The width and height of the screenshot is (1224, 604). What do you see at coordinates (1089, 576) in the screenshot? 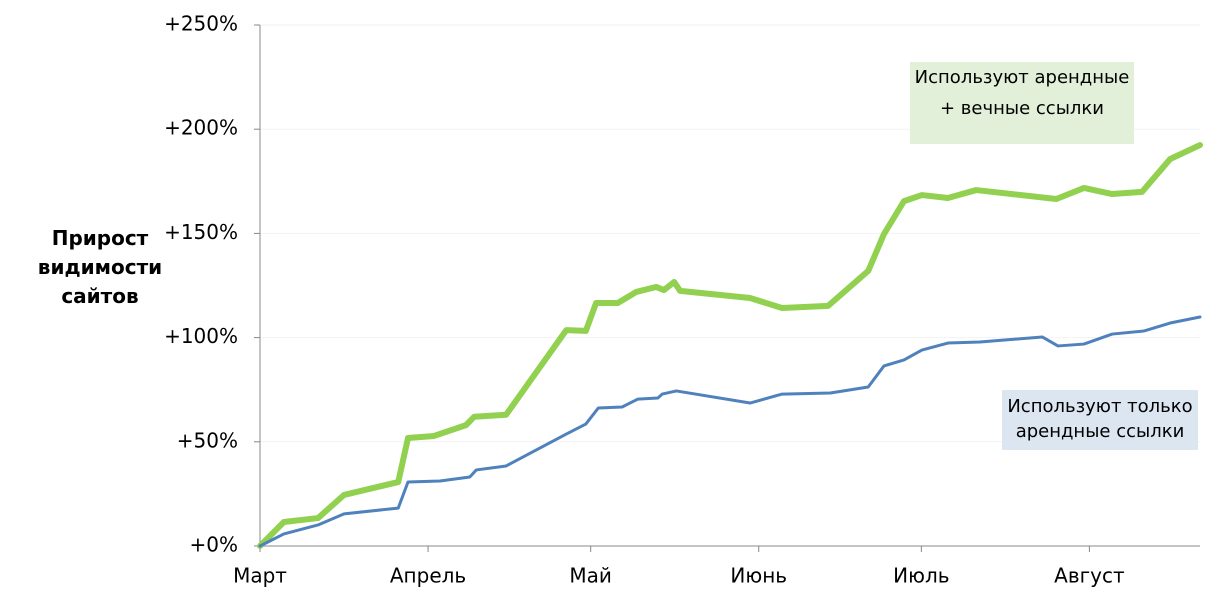
I see `x-tick-label: Август` at bounding box center [1089, 576].